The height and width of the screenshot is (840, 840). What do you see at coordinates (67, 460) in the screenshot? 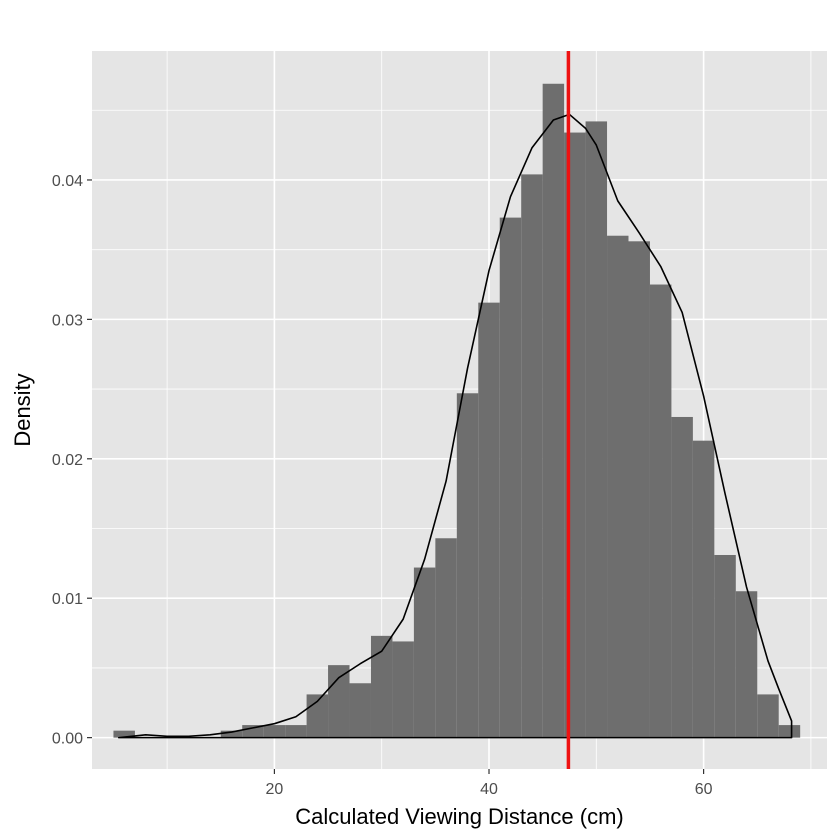
I see `y-tick-label: 0.02` at bounding box center [67, 460].